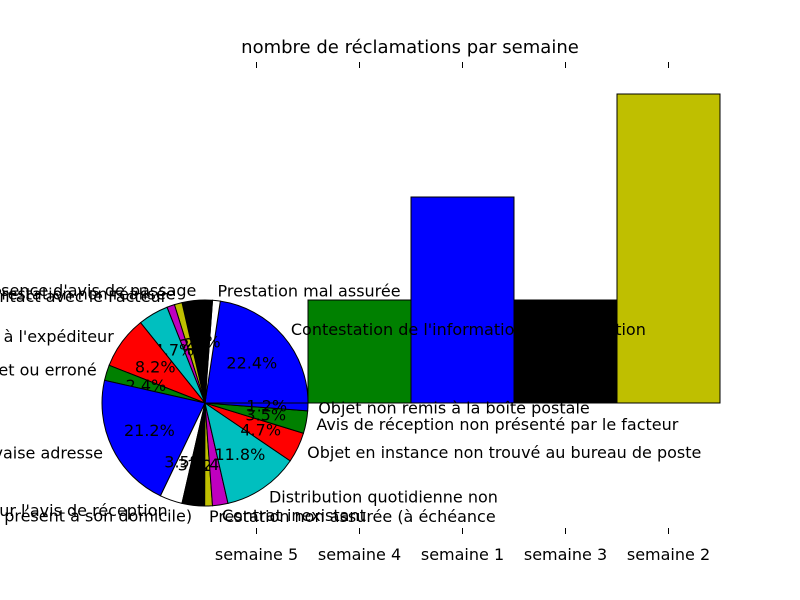 This screenshot has height=600, width=800. I want to click on x-tick-label: semaine 3, so click(565, 554).